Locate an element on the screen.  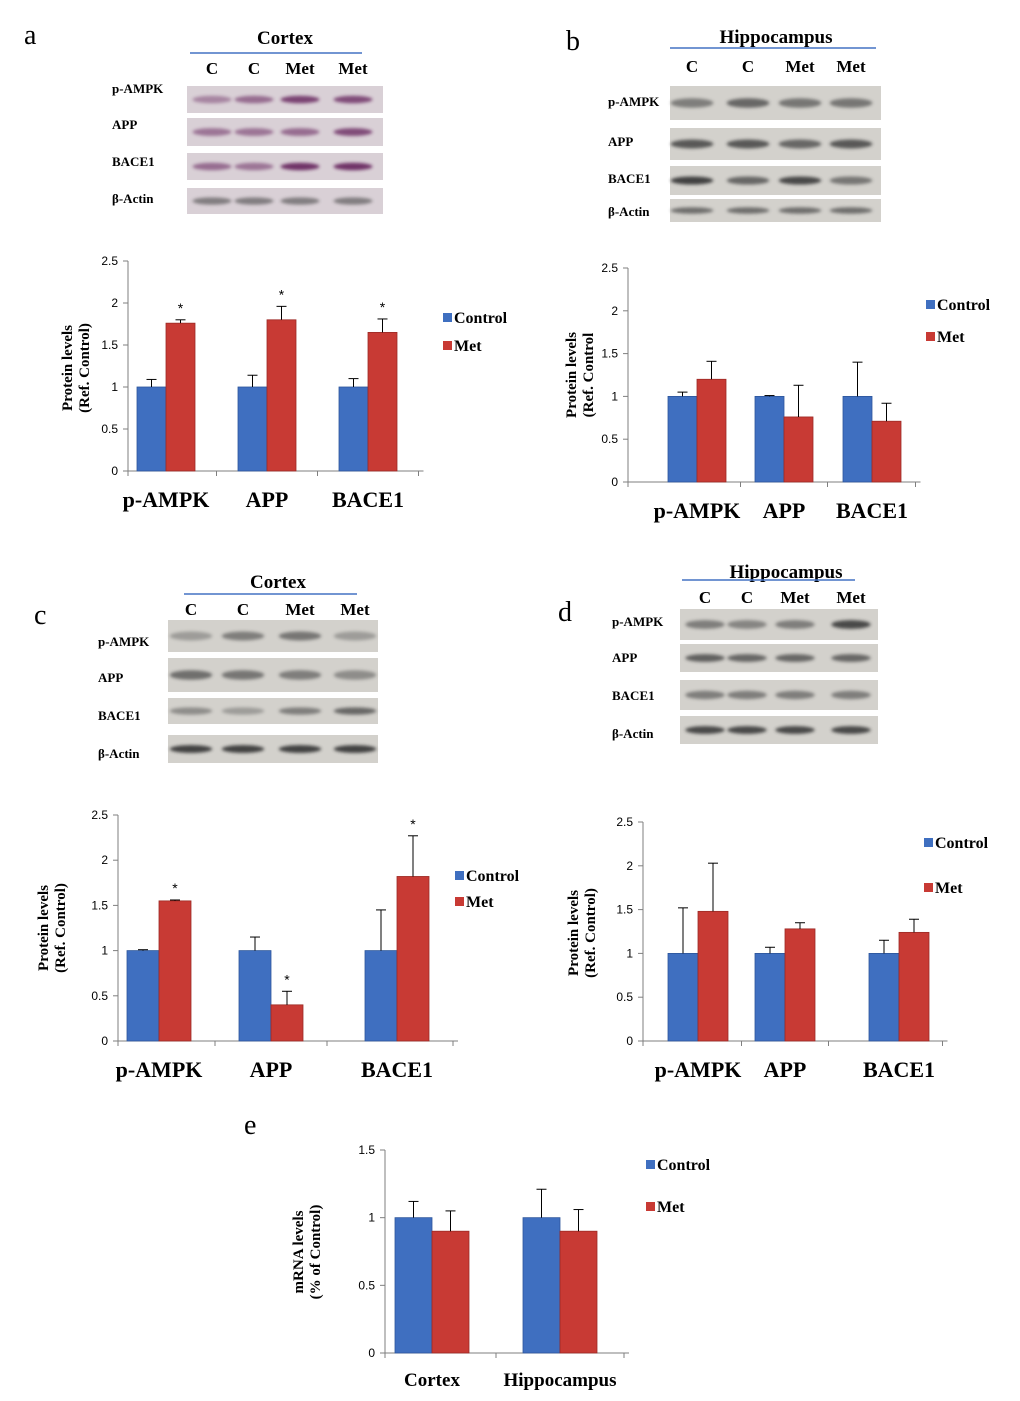
blot-row-label: BACE1 is located at coordinates (119, 715).